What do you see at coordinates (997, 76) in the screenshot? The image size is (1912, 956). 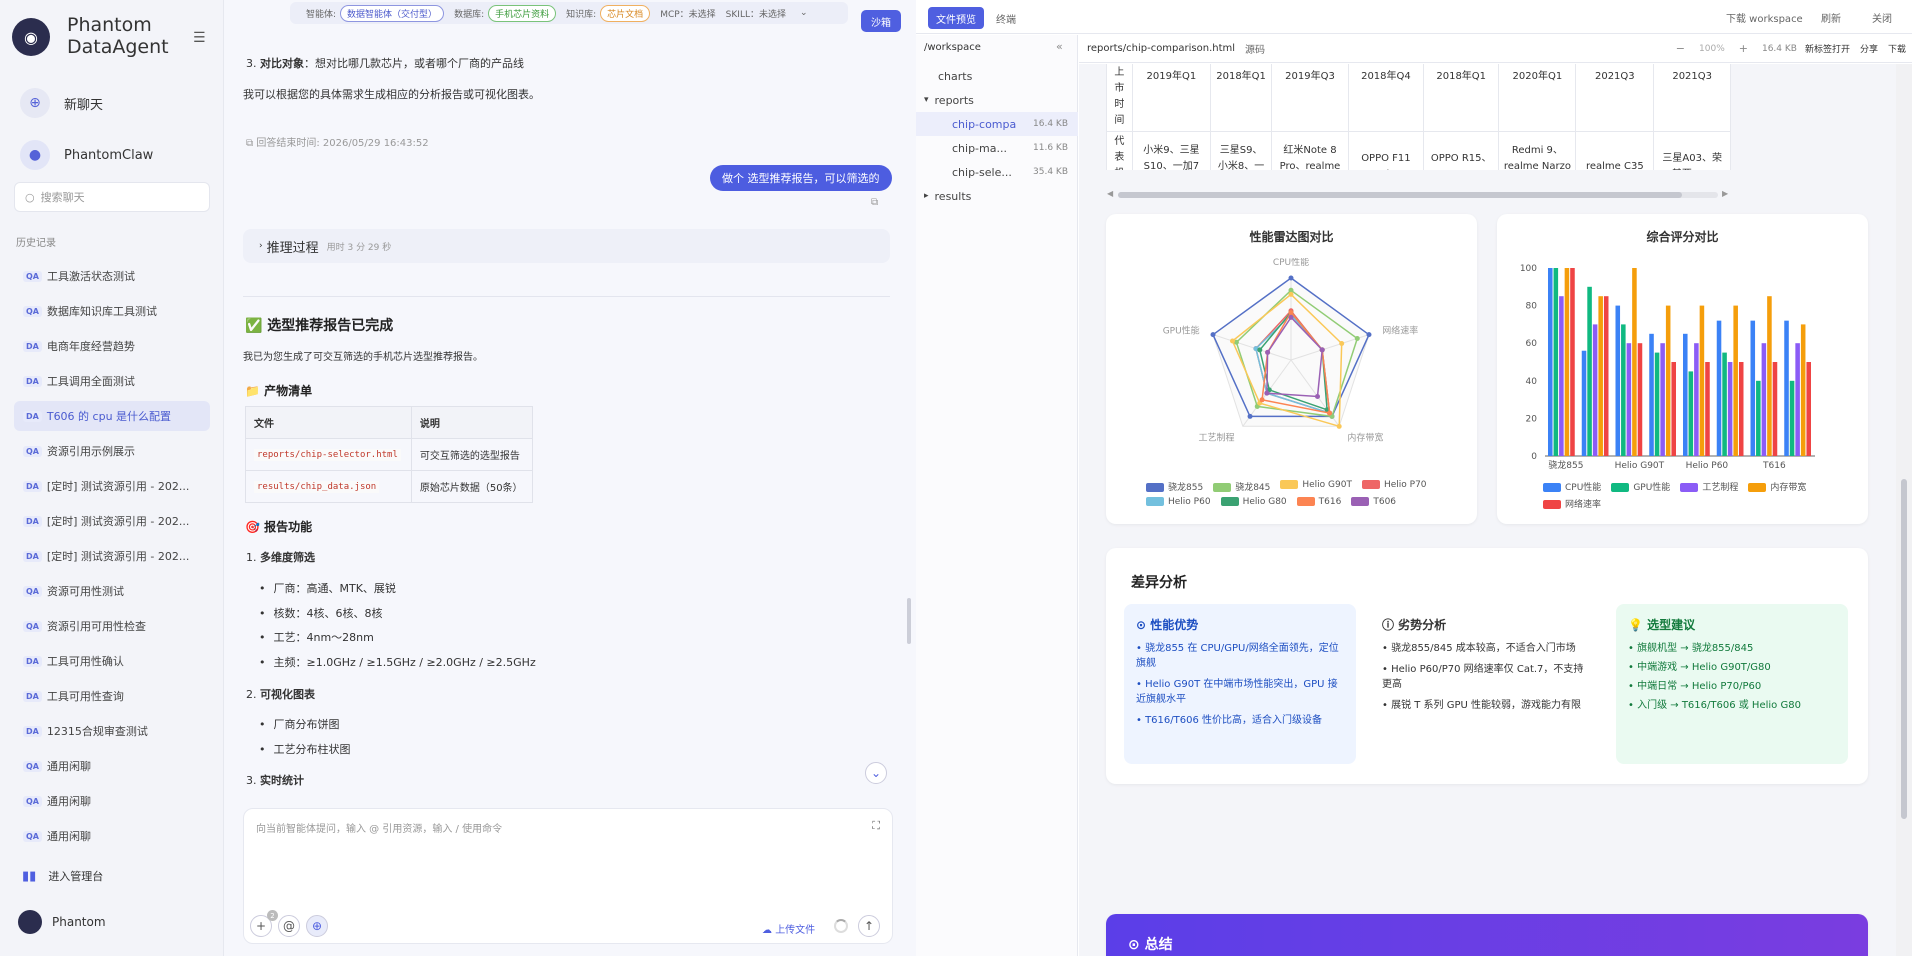 I see `tree-item: charts` at bounding box center [997, 76].